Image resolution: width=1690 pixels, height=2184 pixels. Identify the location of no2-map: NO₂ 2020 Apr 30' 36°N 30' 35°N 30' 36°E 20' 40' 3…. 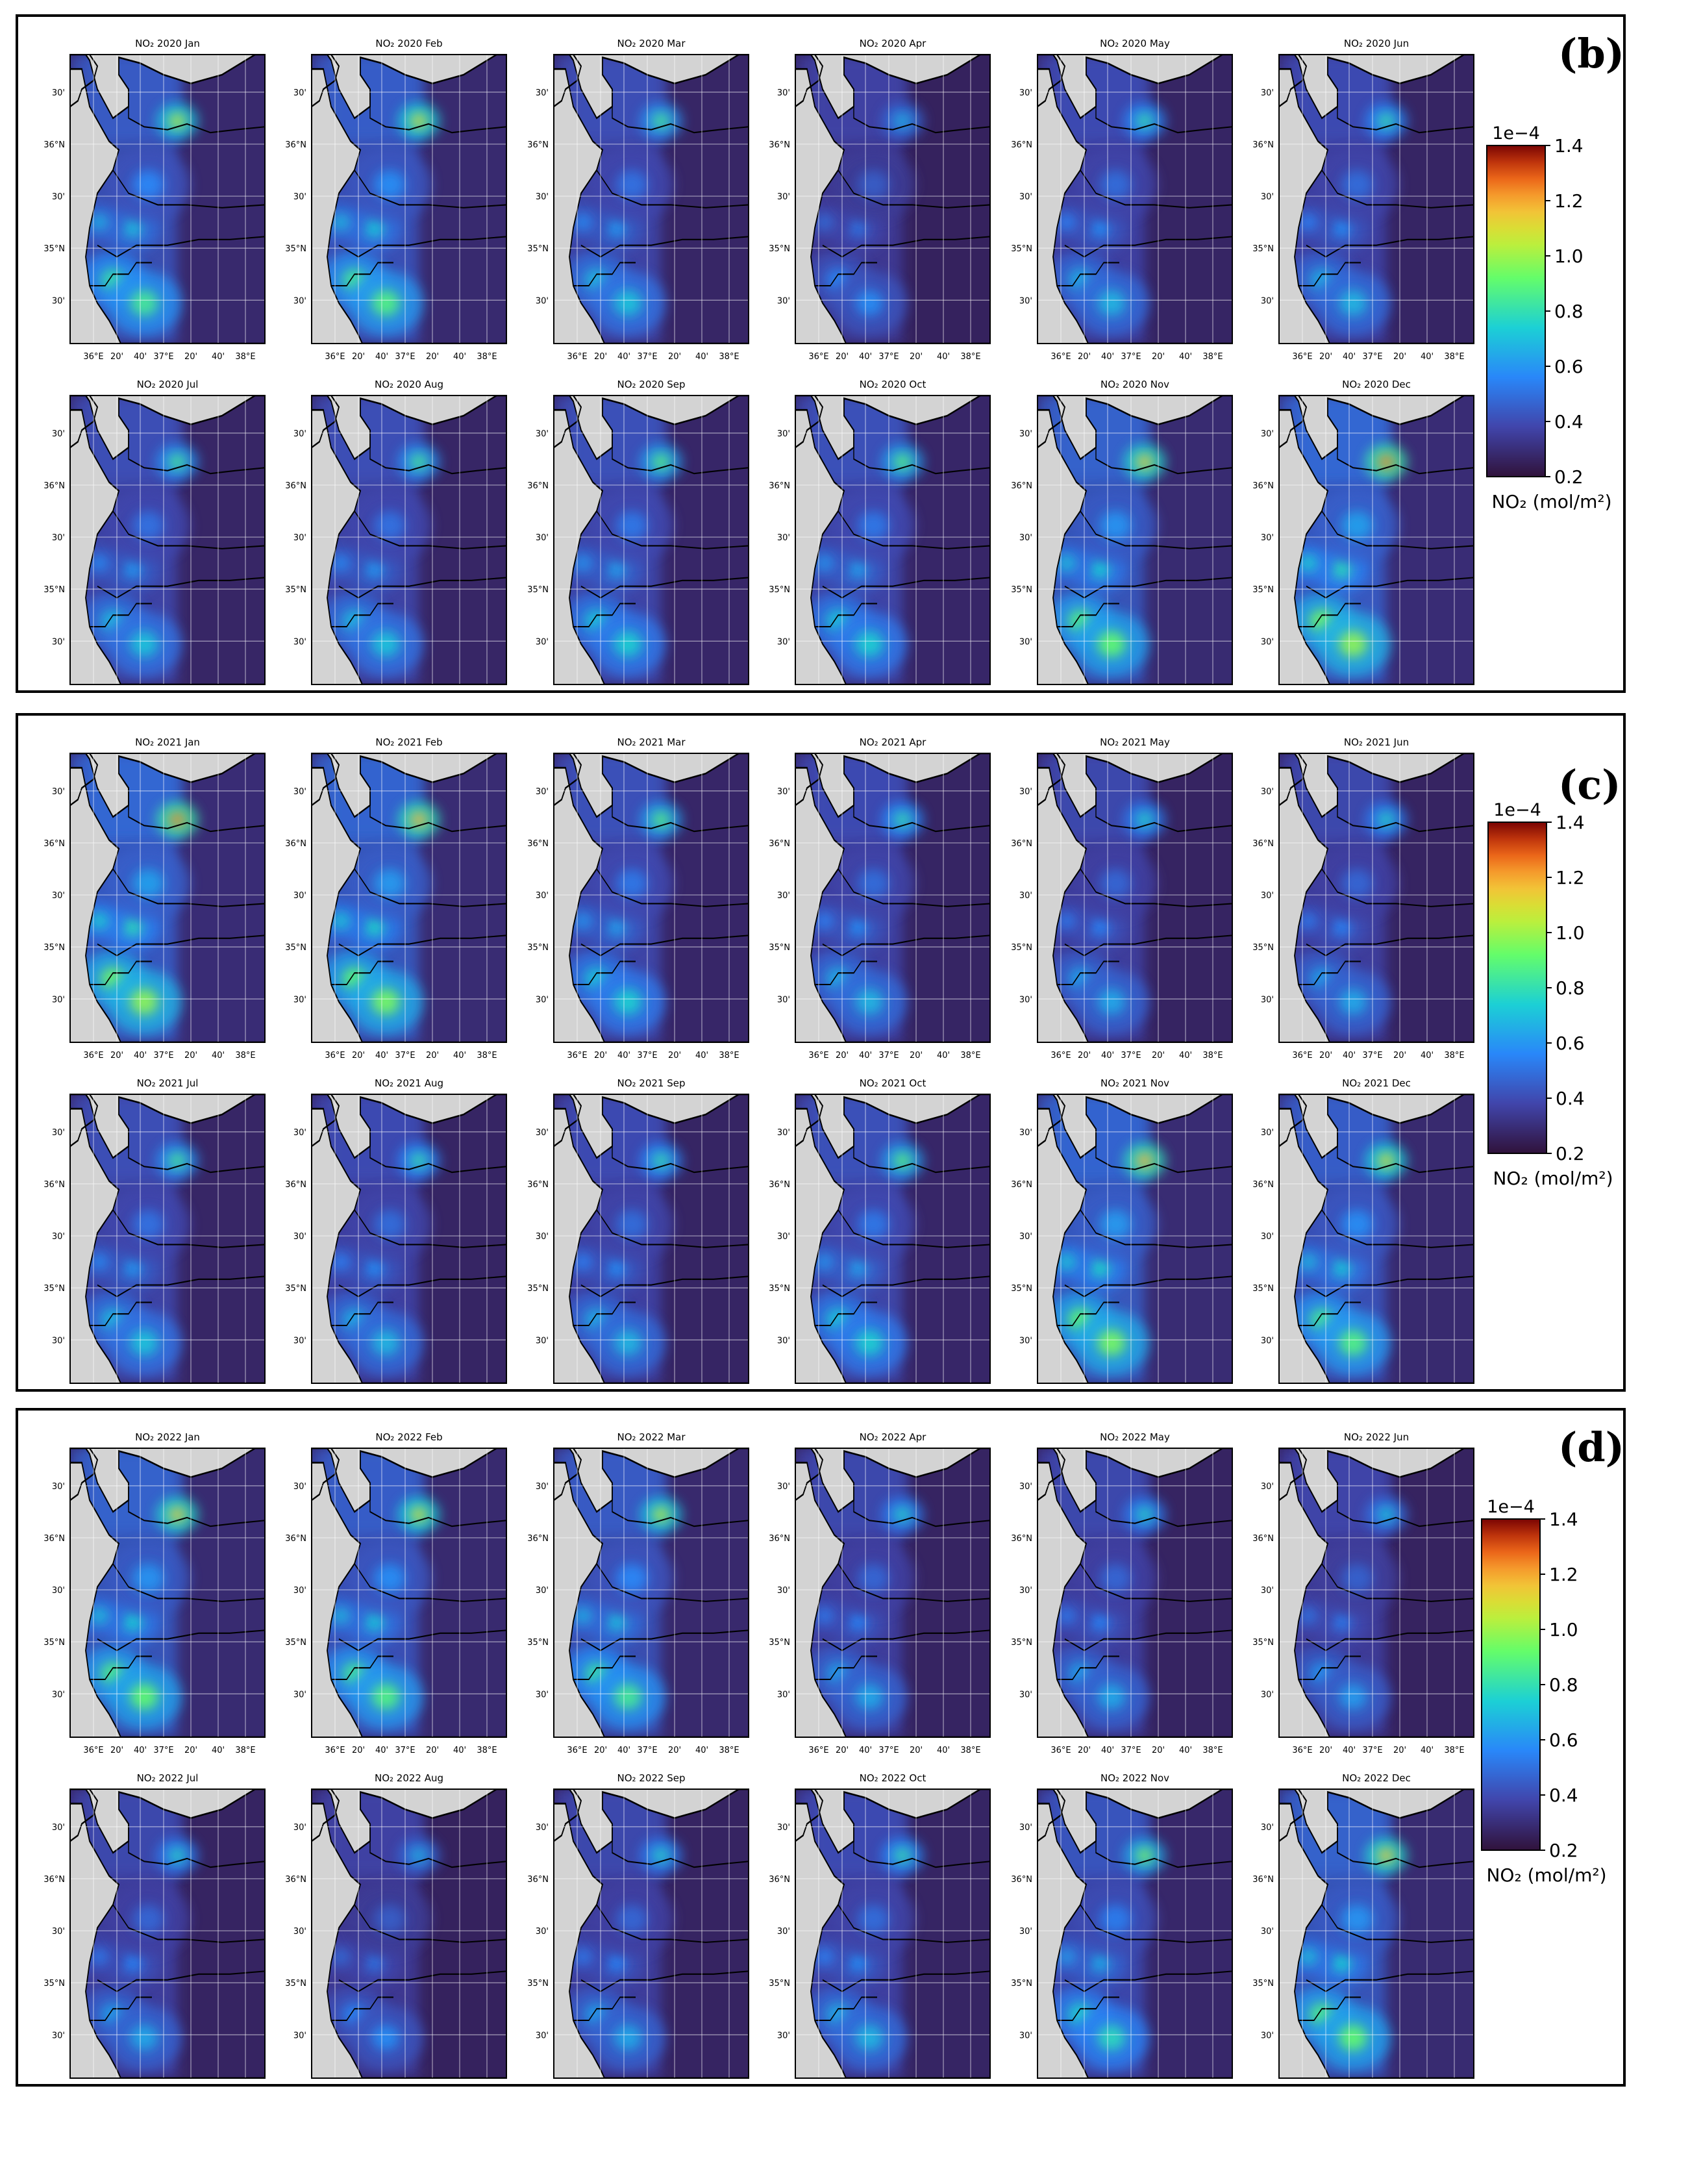
(880, 199).